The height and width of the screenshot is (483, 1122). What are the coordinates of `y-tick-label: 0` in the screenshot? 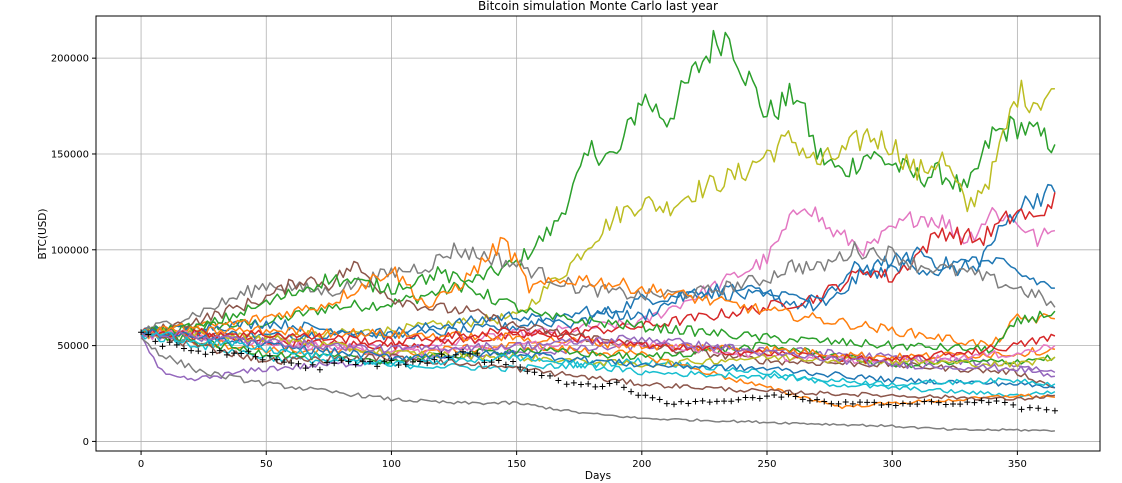 It's located at (86, 442).